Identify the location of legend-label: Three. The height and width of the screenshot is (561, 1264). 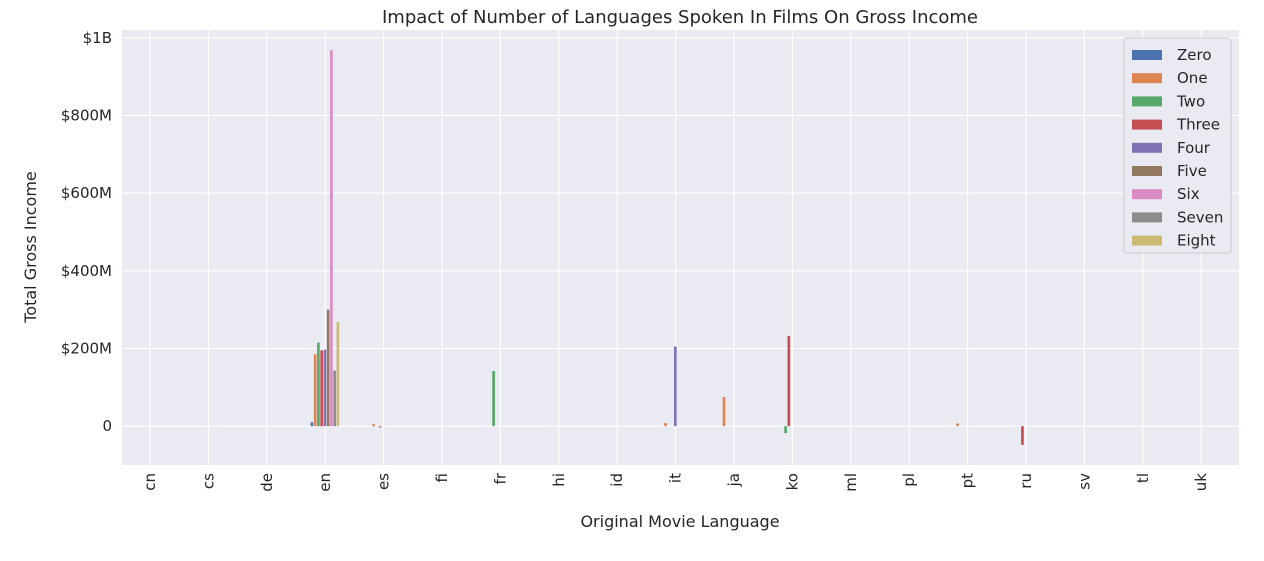
(1198, 125).